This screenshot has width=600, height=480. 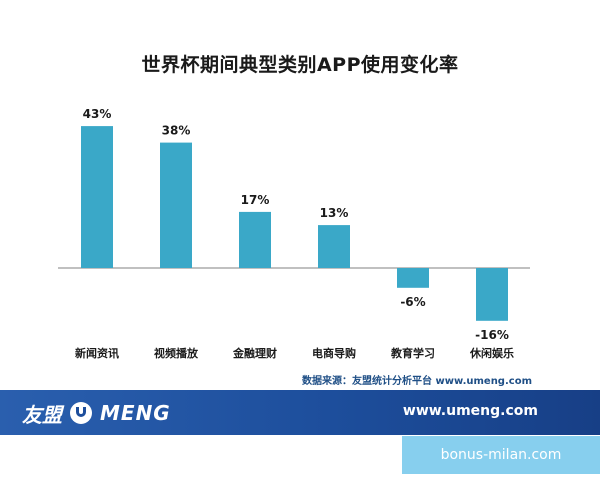 I want to click on data-label-4: 13%, so click(x=334, y=213).